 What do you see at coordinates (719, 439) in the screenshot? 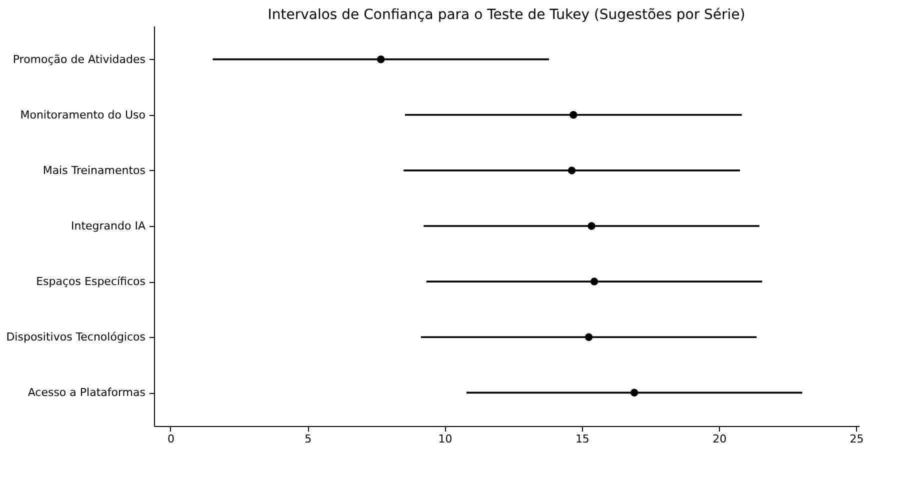
I see `x-tick-label: 20` at bounding box center [719, 439].